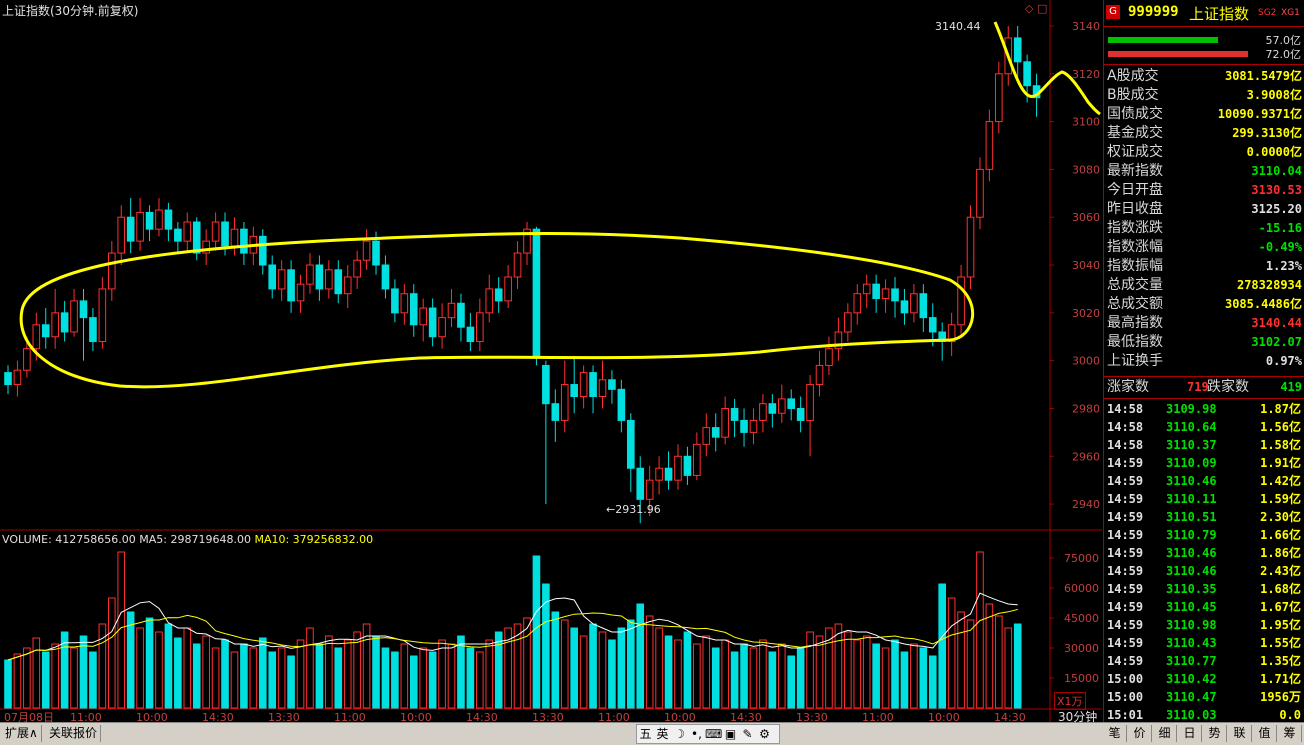 Image resolution: width=1304 pixels, height=745 pixels. Describe the element at coordinates (1276, 342) in the screenshot. I see `quote-row-value: 3102.07` at that location.